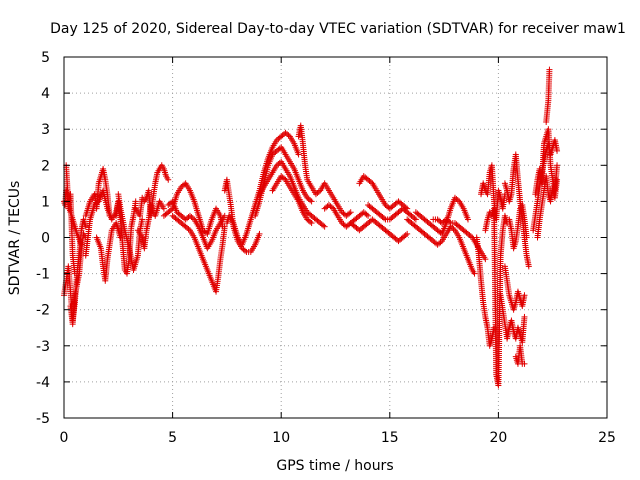  I want to click on y-tick-label: -4, so click(43, 383).